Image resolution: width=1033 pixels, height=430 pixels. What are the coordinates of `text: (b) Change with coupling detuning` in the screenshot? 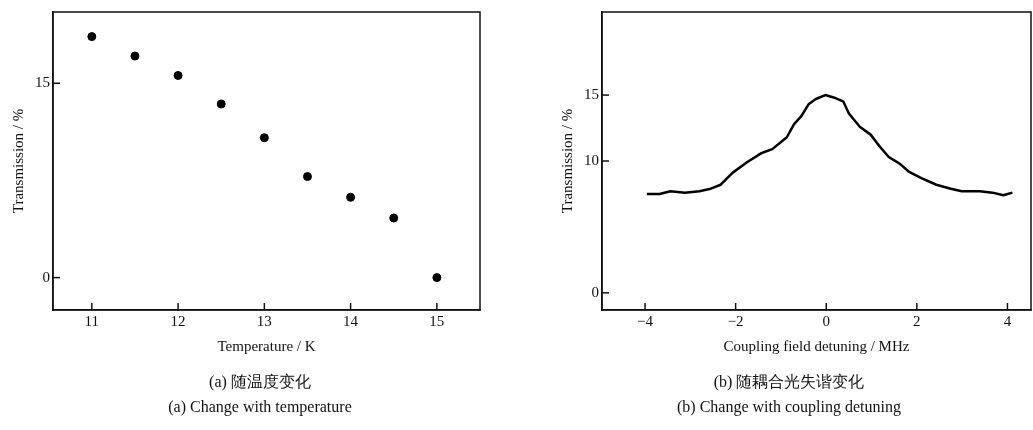 It's located at (789, 407).